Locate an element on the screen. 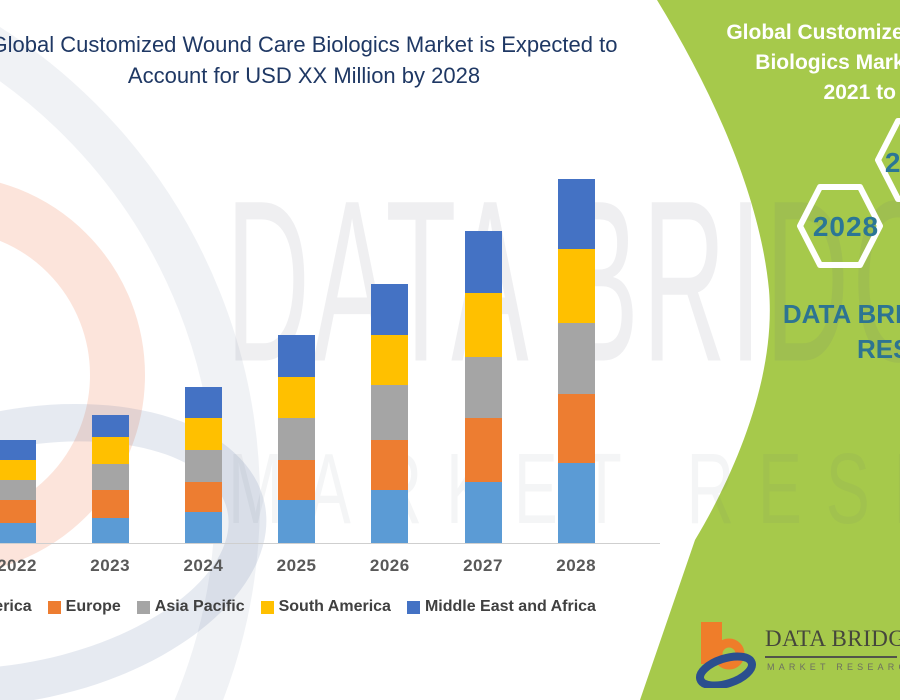 The height and width of the screenshot is (700, 900). side-panel-heading-line3: 2021 to 2028 is located at coordinates (861, 92).